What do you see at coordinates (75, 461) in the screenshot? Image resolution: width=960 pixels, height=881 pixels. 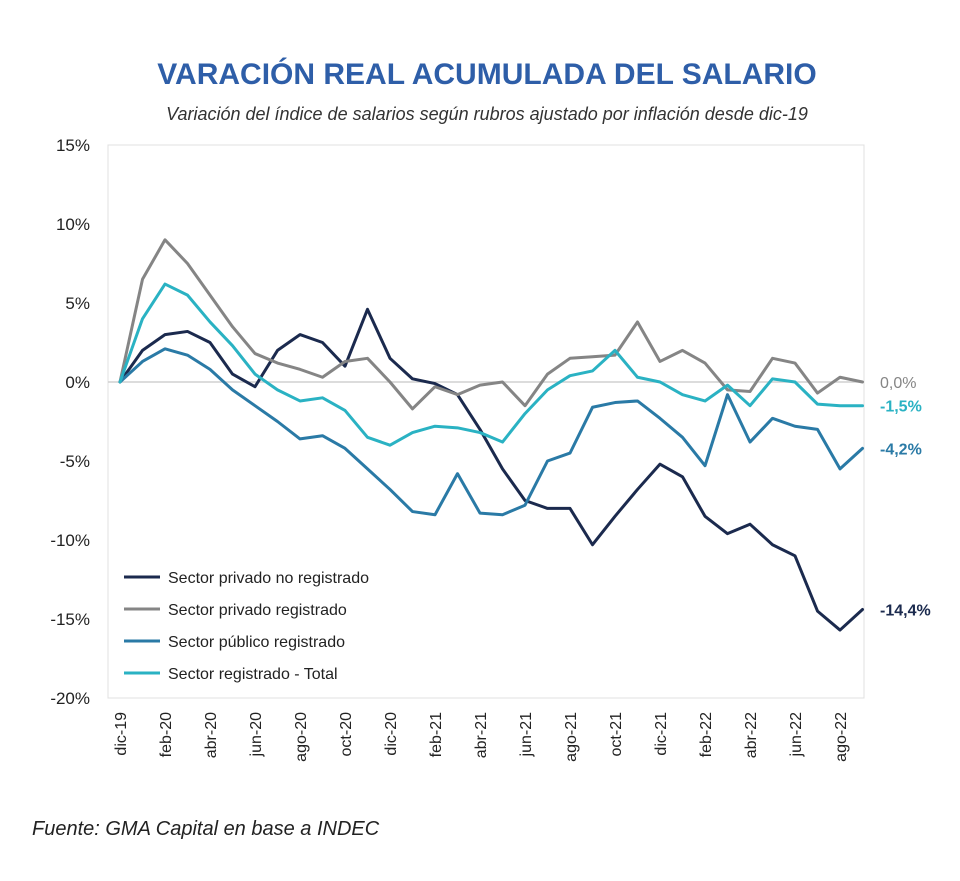 I see `y-tick-label: -5%` at bounding box center [75, 461].